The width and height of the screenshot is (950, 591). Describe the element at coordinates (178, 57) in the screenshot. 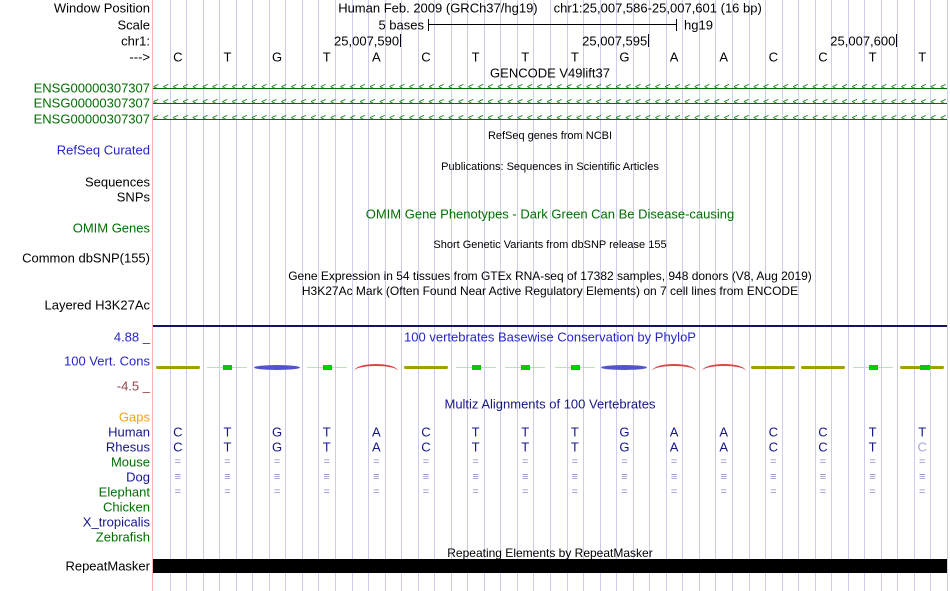

I see `sequence-base: C` at that location.